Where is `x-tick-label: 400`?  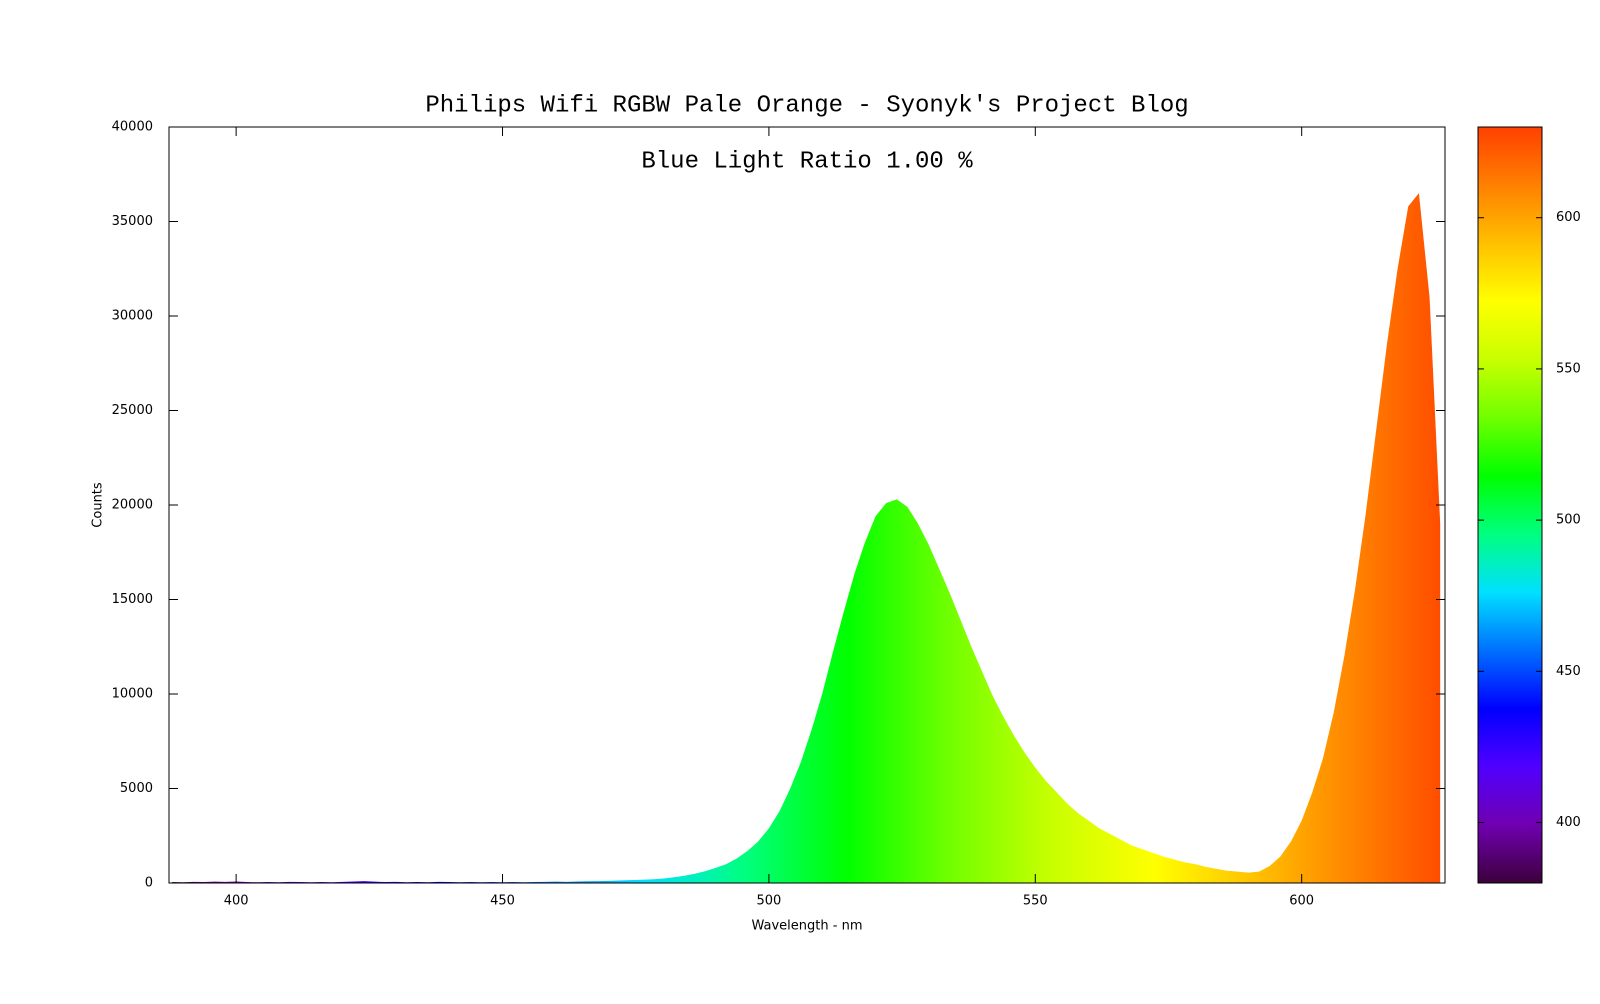 x-tick-label: 400 is located at coordinates (236, 901).